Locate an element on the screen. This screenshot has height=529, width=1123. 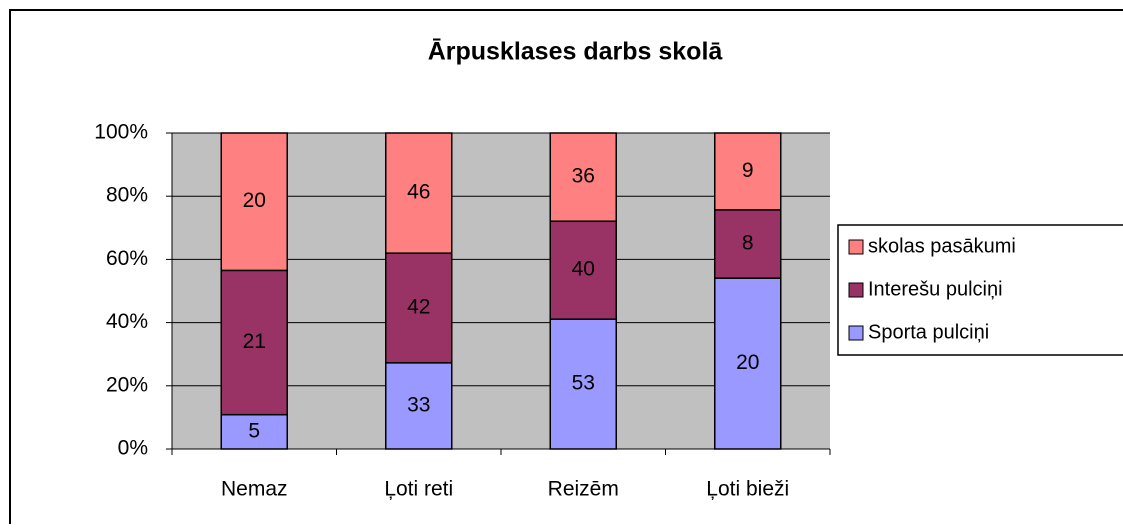
data-label: 33 is located at coordinates (418, 404).